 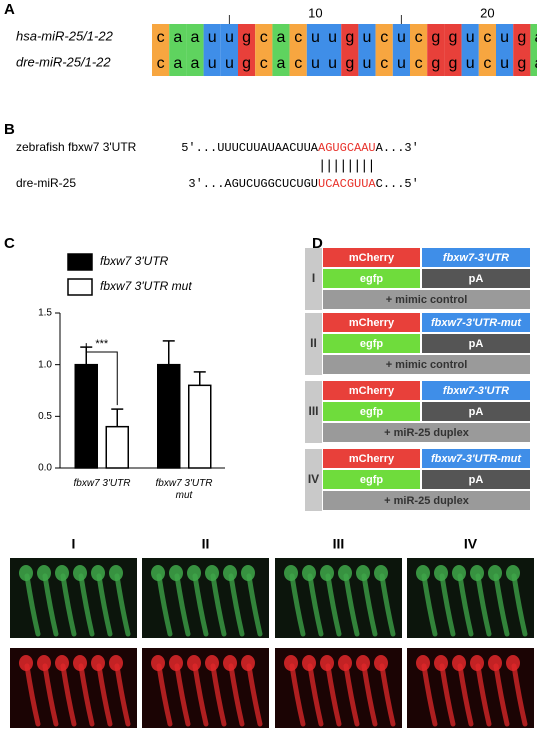 What do you see at coordinates (102, 344) in the screenshot?
I see `significance-label: ***` at bounding box center [102, 344].